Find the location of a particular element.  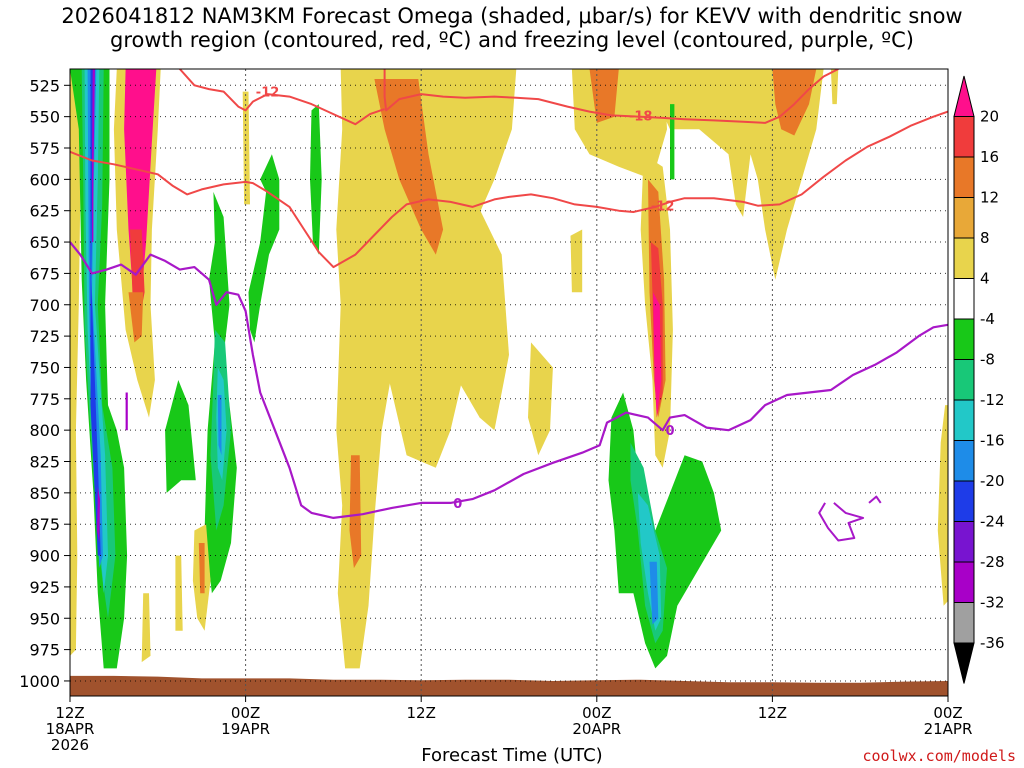

x-tick-label: 2026 is located at coordinates (70, 745).